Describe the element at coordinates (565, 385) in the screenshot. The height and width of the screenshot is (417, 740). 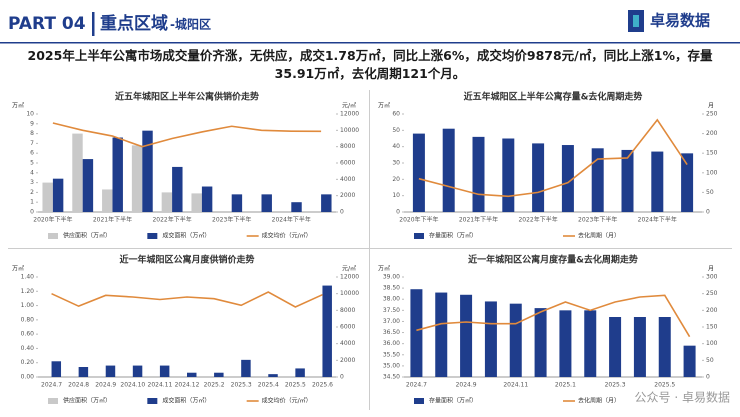
I see `x-tick-label: 2025.1` at that location.